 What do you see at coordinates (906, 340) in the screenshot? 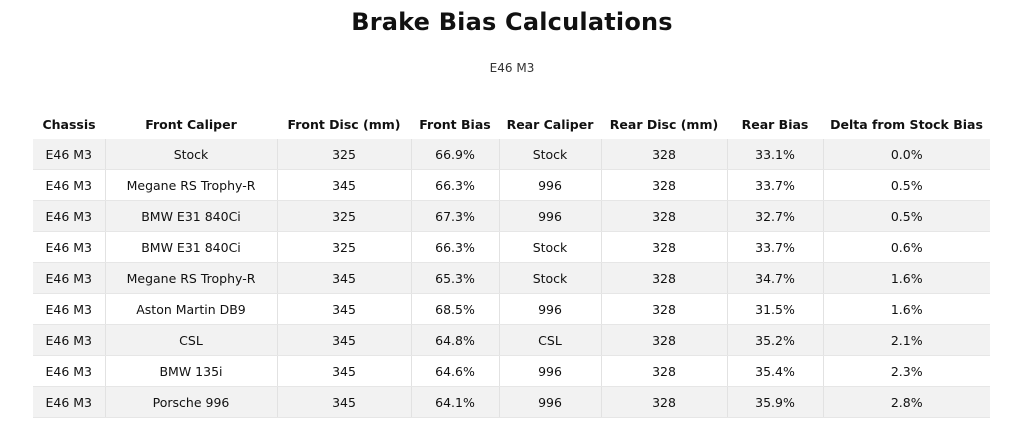
I see `cell-delta-from-stock-bias: 2.1%` at bounding box center [906, 340].